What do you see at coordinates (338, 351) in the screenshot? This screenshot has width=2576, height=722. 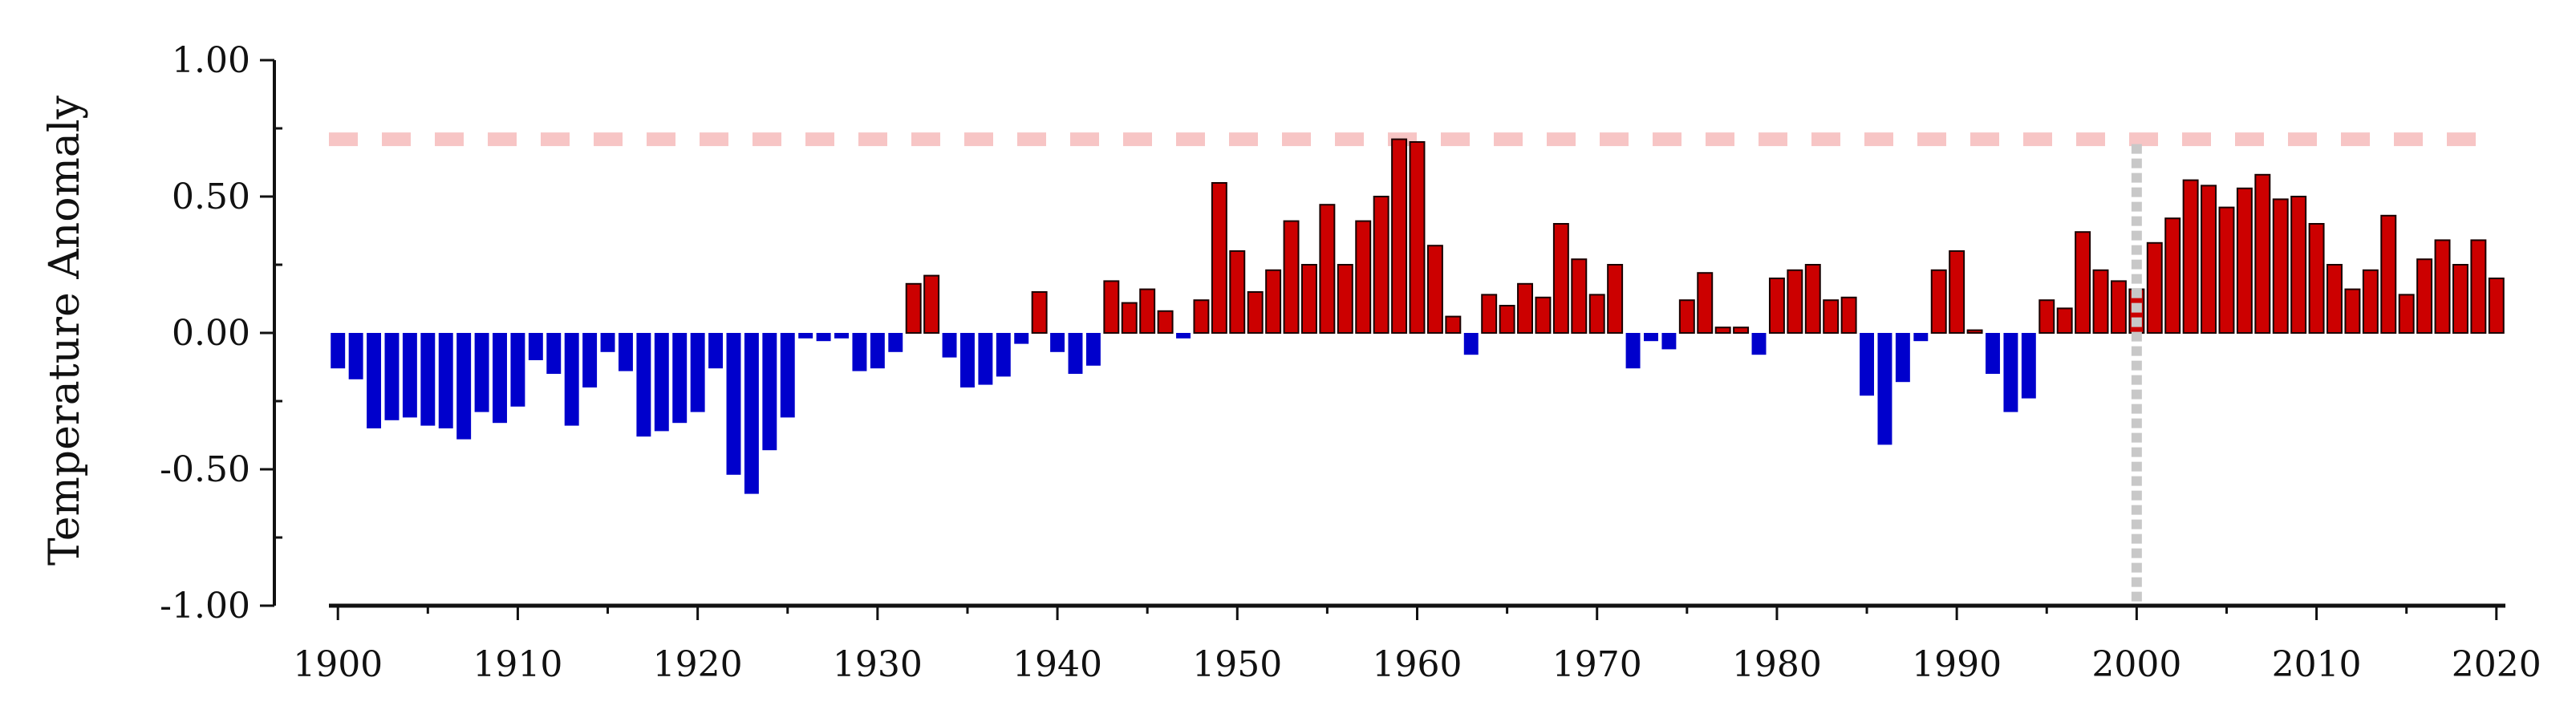 I see `bar-1900` at bounding box center [338, 351].